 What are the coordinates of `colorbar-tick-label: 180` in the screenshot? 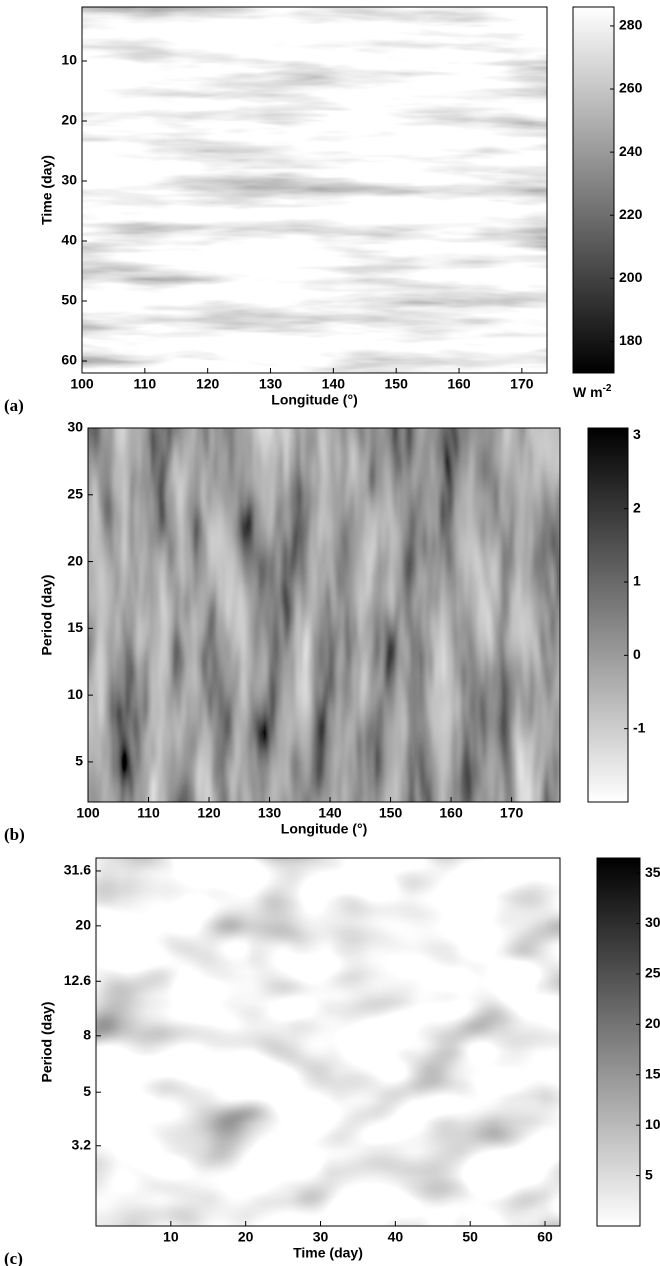 It's located at (631, 340).